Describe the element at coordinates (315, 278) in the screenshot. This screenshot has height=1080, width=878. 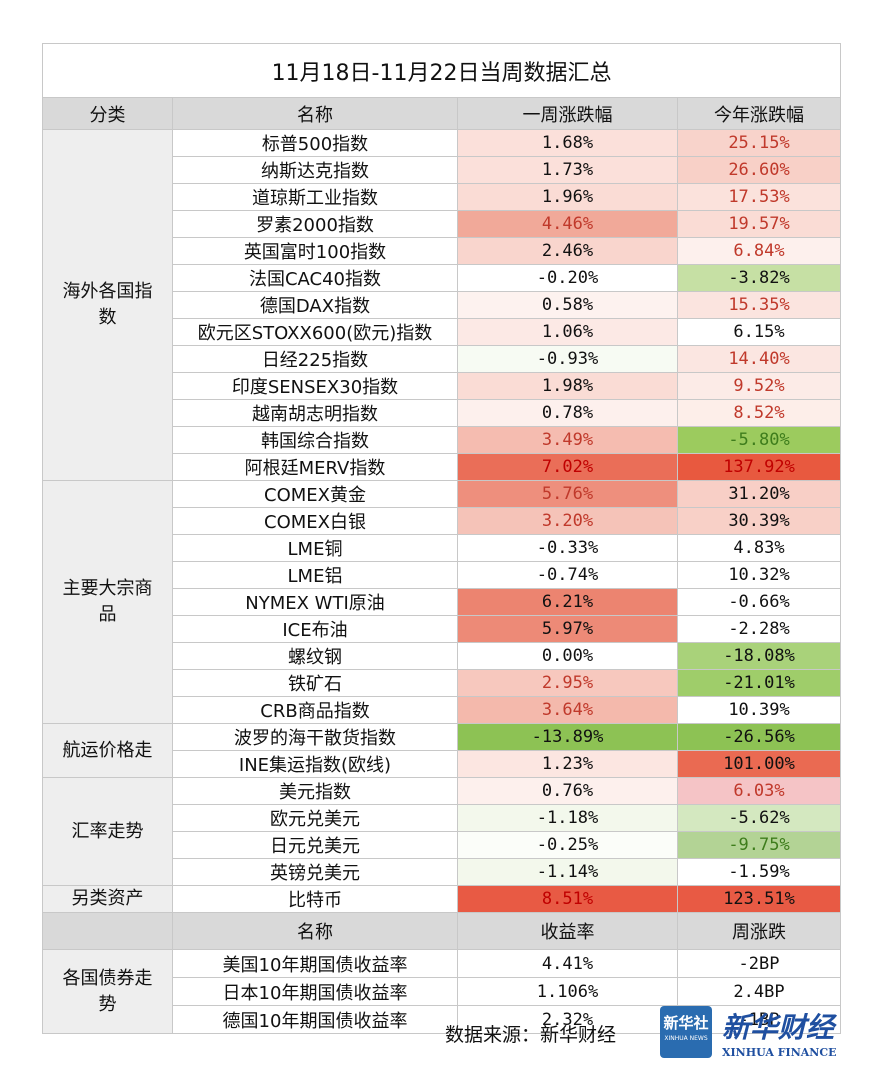
I see `name-cell: 法国CAC40指数` at that location.